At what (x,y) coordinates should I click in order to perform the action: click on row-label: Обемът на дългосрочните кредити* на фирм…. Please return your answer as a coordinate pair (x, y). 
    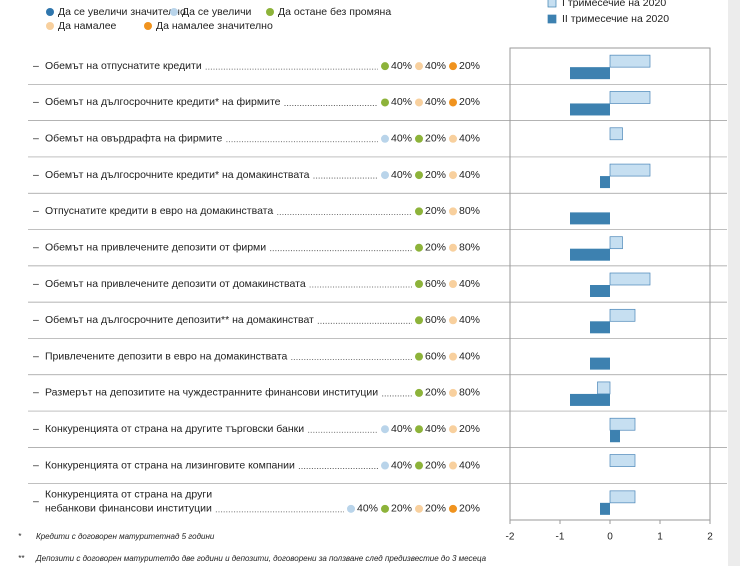
    Looking at the image, I should click on (163, 102).